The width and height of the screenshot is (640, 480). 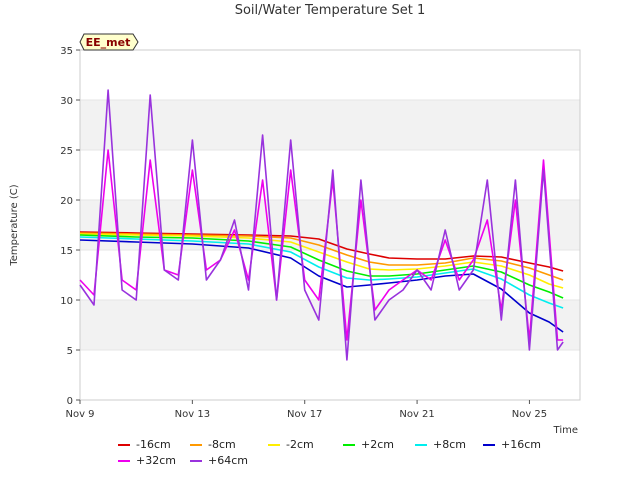 I want to click on station-badge: EE_met, so click(x=109, y=42).